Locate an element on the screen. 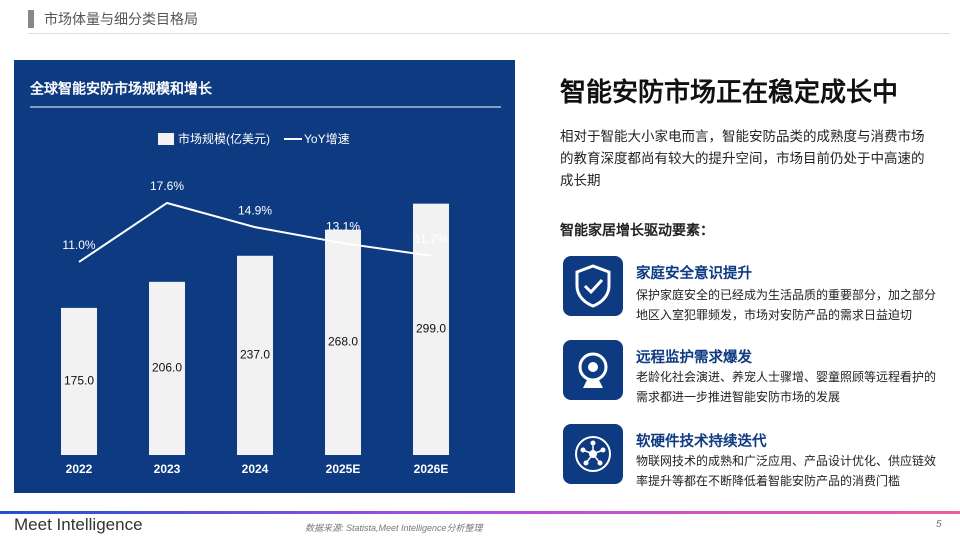 This screenshot has height=540, width=960. x-tick-label: 2025E is located at coordinates (343, 469).